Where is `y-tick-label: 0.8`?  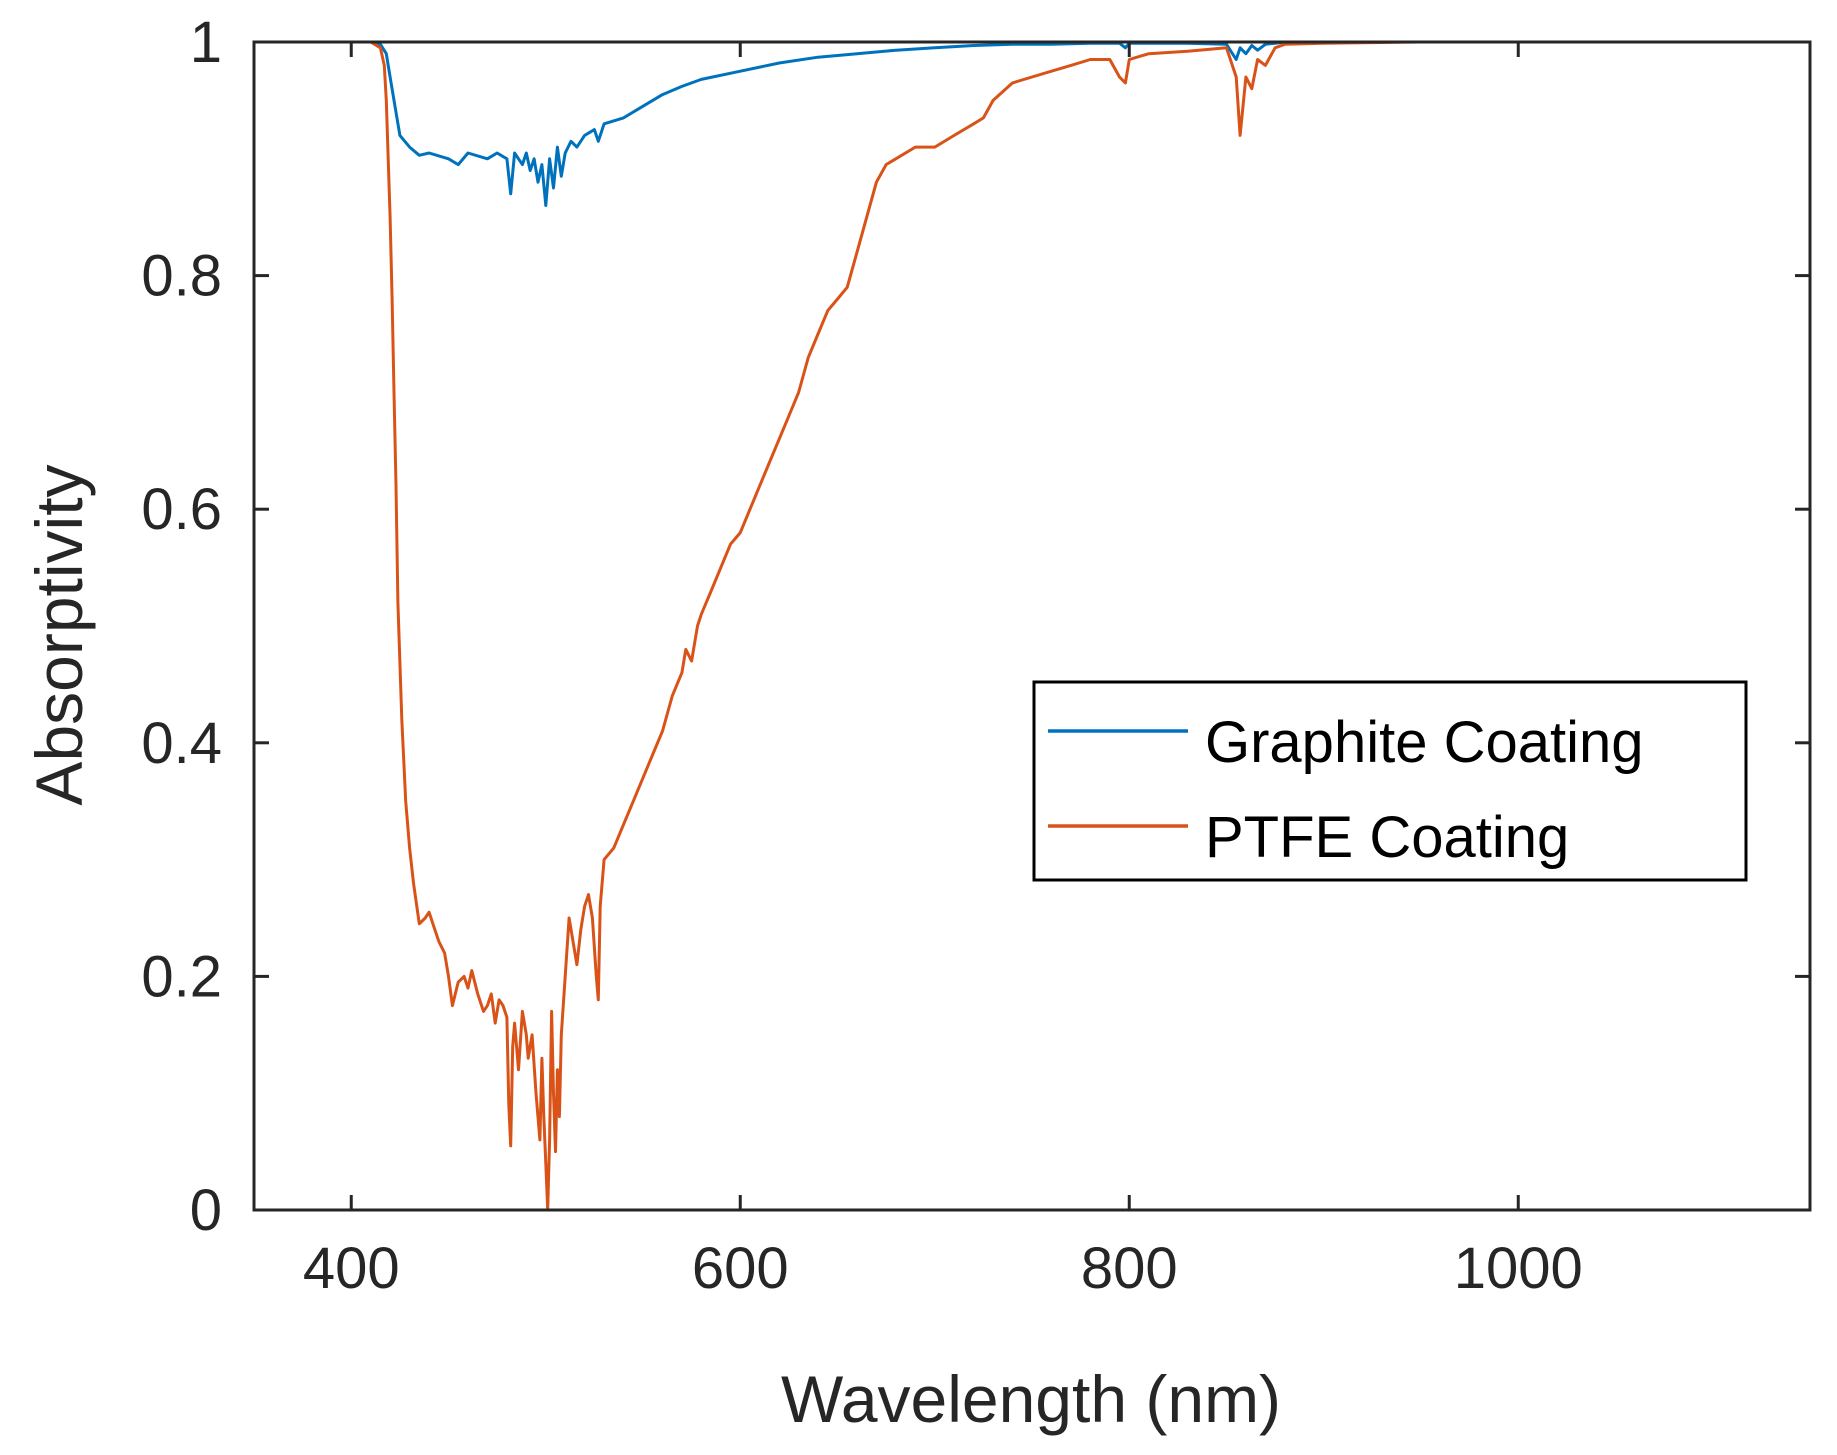
y-tick-label: 0.8 is located at coordinates (181, 276).